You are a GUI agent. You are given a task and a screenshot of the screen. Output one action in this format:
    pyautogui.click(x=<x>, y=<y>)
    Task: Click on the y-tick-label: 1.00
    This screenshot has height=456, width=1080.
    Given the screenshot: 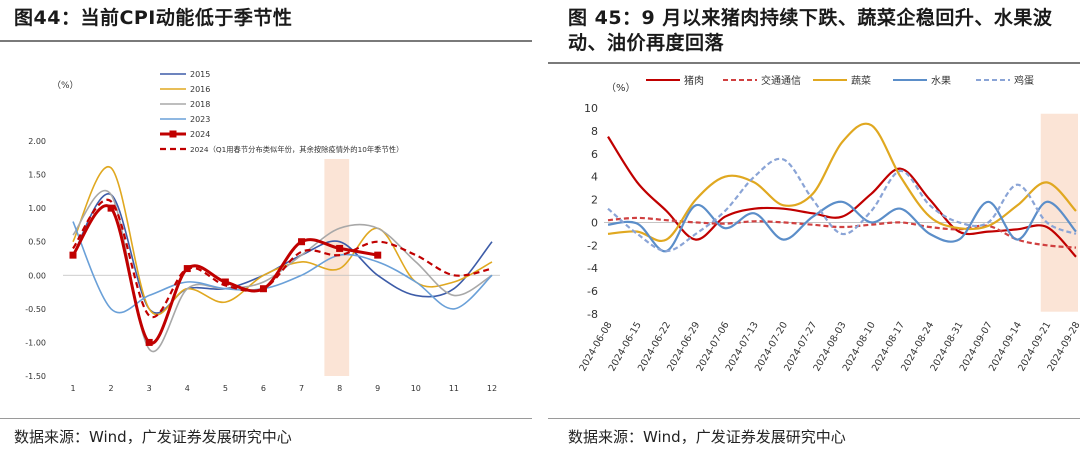 What is the action you would take?
    pyautogui.click(x=37, y=208)
    